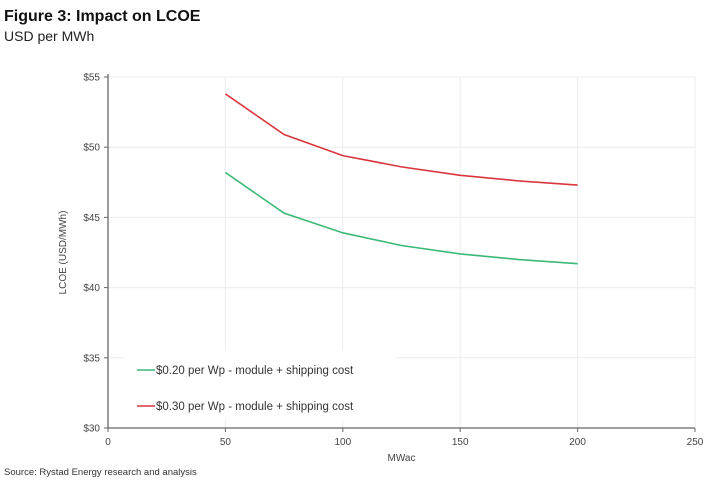  What do you see at coordinates (402, 458) in the screenshot?
I see `x-axis-label: MWac` at bounding box center [402, 458].